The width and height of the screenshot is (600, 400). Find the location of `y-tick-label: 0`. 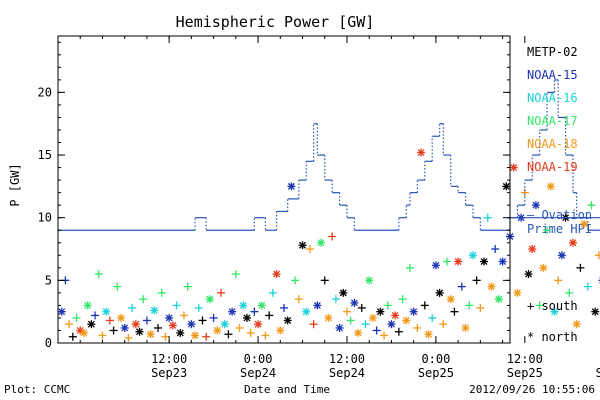

y-tick-label: 0 is located at coordinates (48, 343).